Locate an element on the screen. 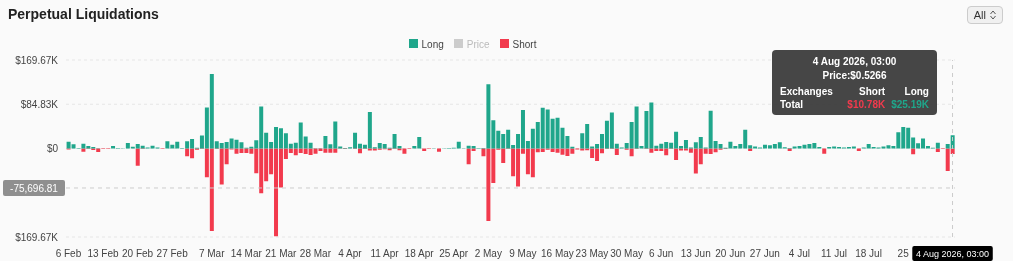 This screenshot has height=261, width=1013. x-tick-label: 2 May is located at coordinates (488, 253).